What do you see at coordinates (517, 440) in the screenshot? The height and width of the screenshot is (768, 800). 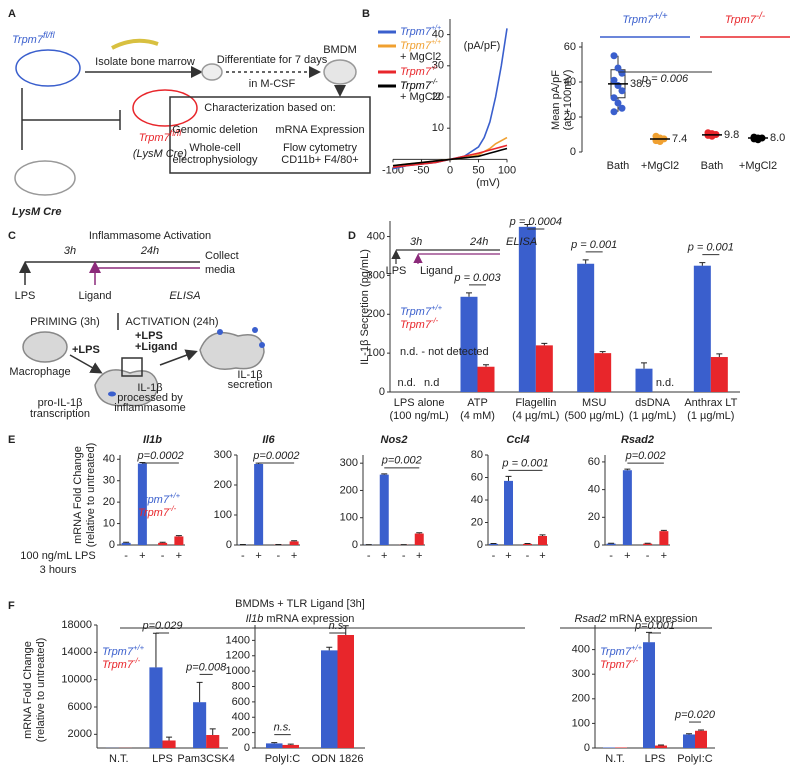 I see `chart-title: Ccl4` at bounding box center [517, 440].